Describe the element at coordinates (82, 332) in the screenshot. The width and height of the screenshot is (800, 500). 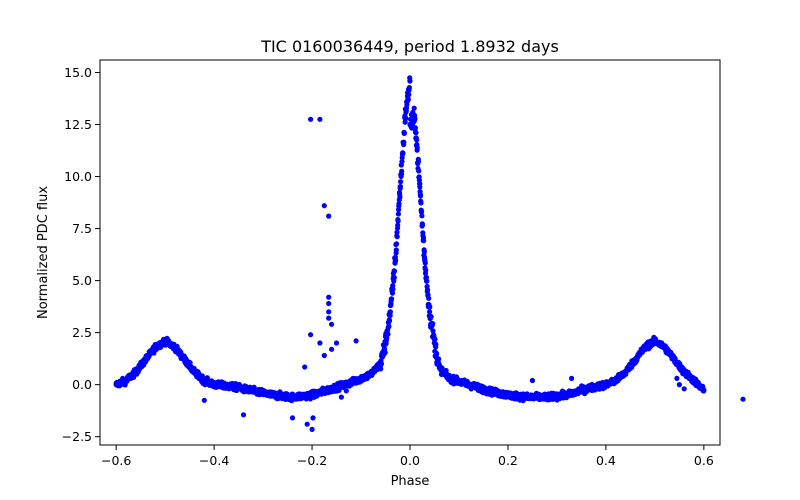
I see `y-tick-label: 2.5` at that location.